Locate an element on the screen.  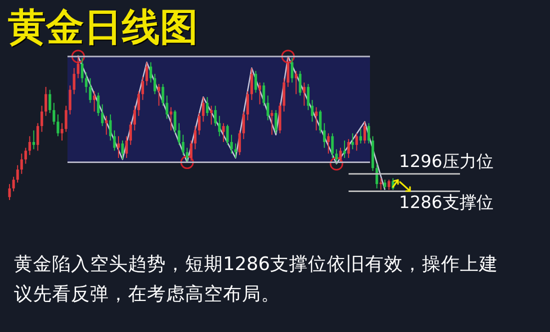
ref-line-label: 1296压力位 is located at coordinates (446, 162).